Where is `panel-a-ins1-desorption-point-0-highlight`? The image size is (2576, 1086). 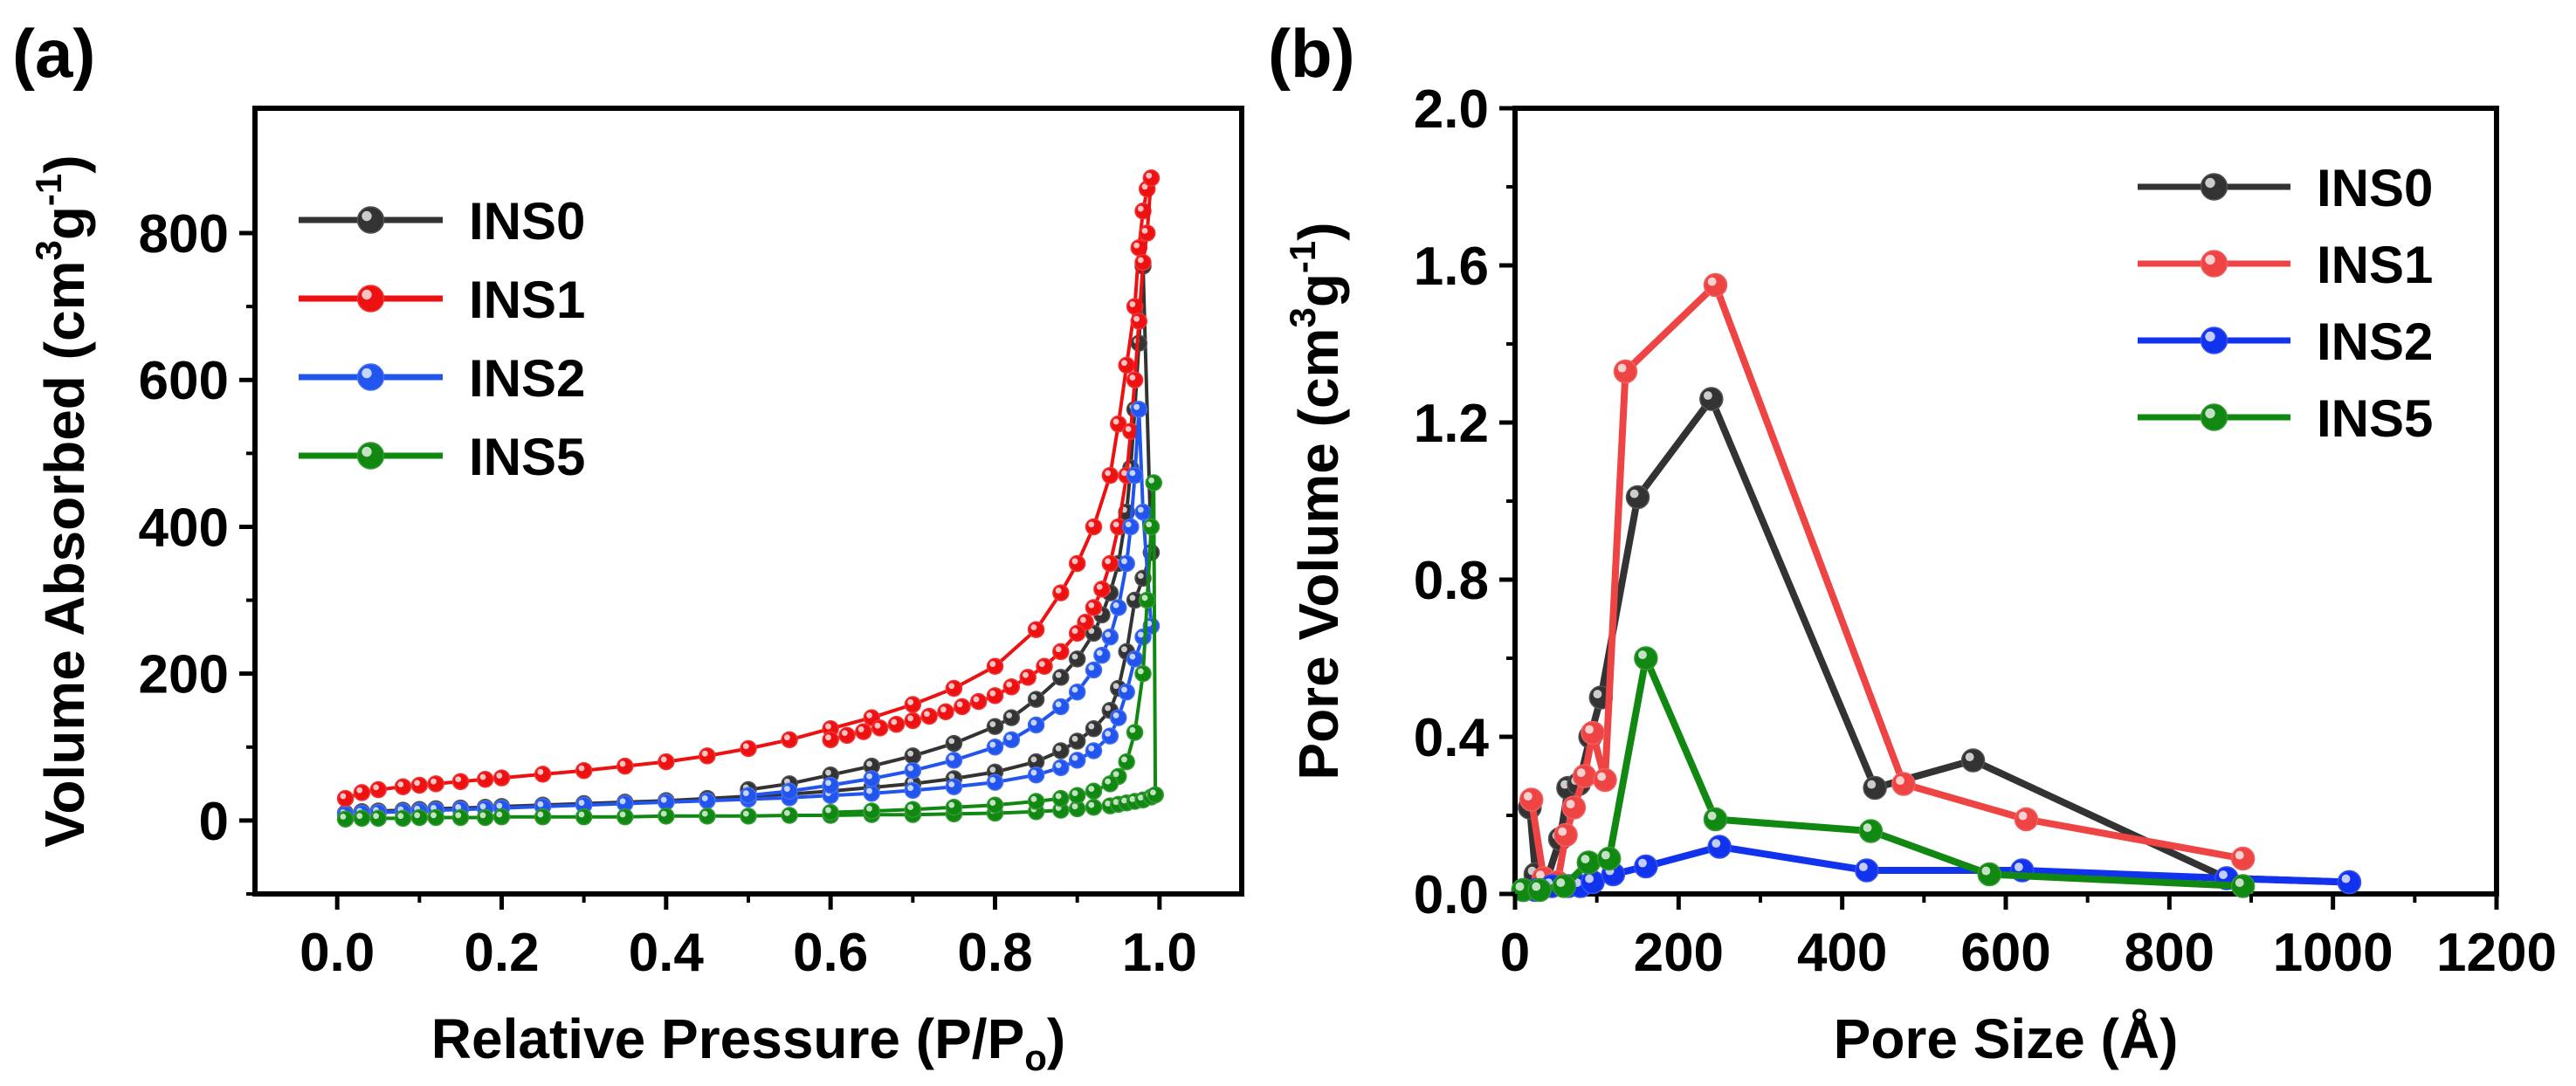 panel-a-ins1-desorption-point-0-highlight is located at coordinates (1149, 175).